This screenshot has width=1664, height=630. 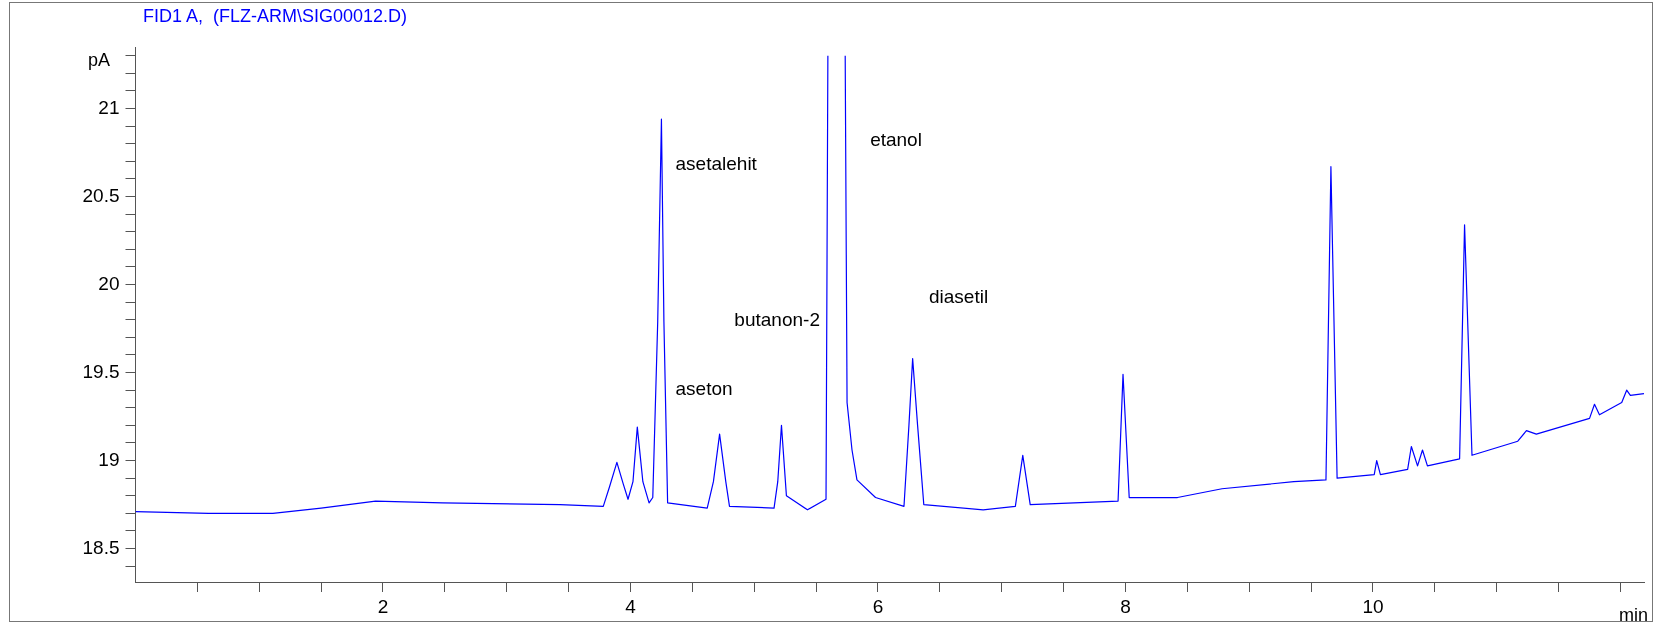 I want to click on x-tick-label: 2, so click(x=383, y=606).